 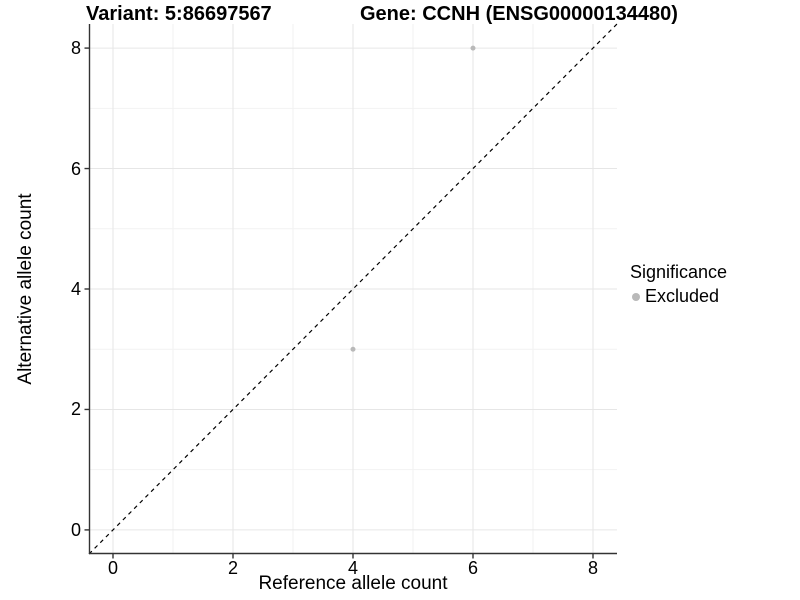 What do you see at coordinates (232, 568) in the screenshot?
I see `x-tick-label: 2` at bounding box center [232, 568].